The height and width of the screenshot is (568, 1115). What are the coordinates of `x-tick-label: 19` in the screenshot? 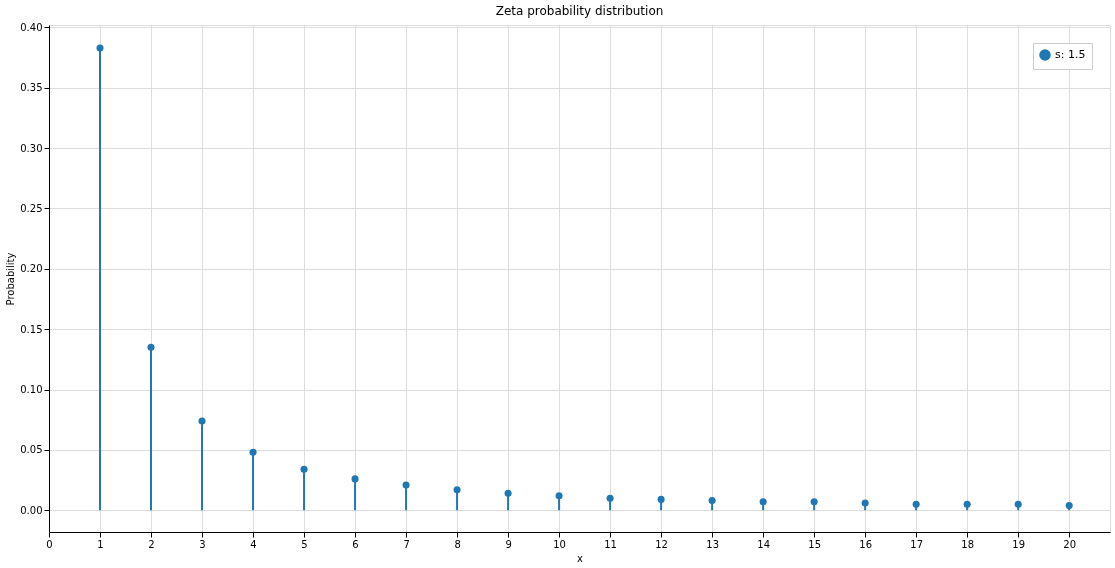 It's located at (1019, 544).